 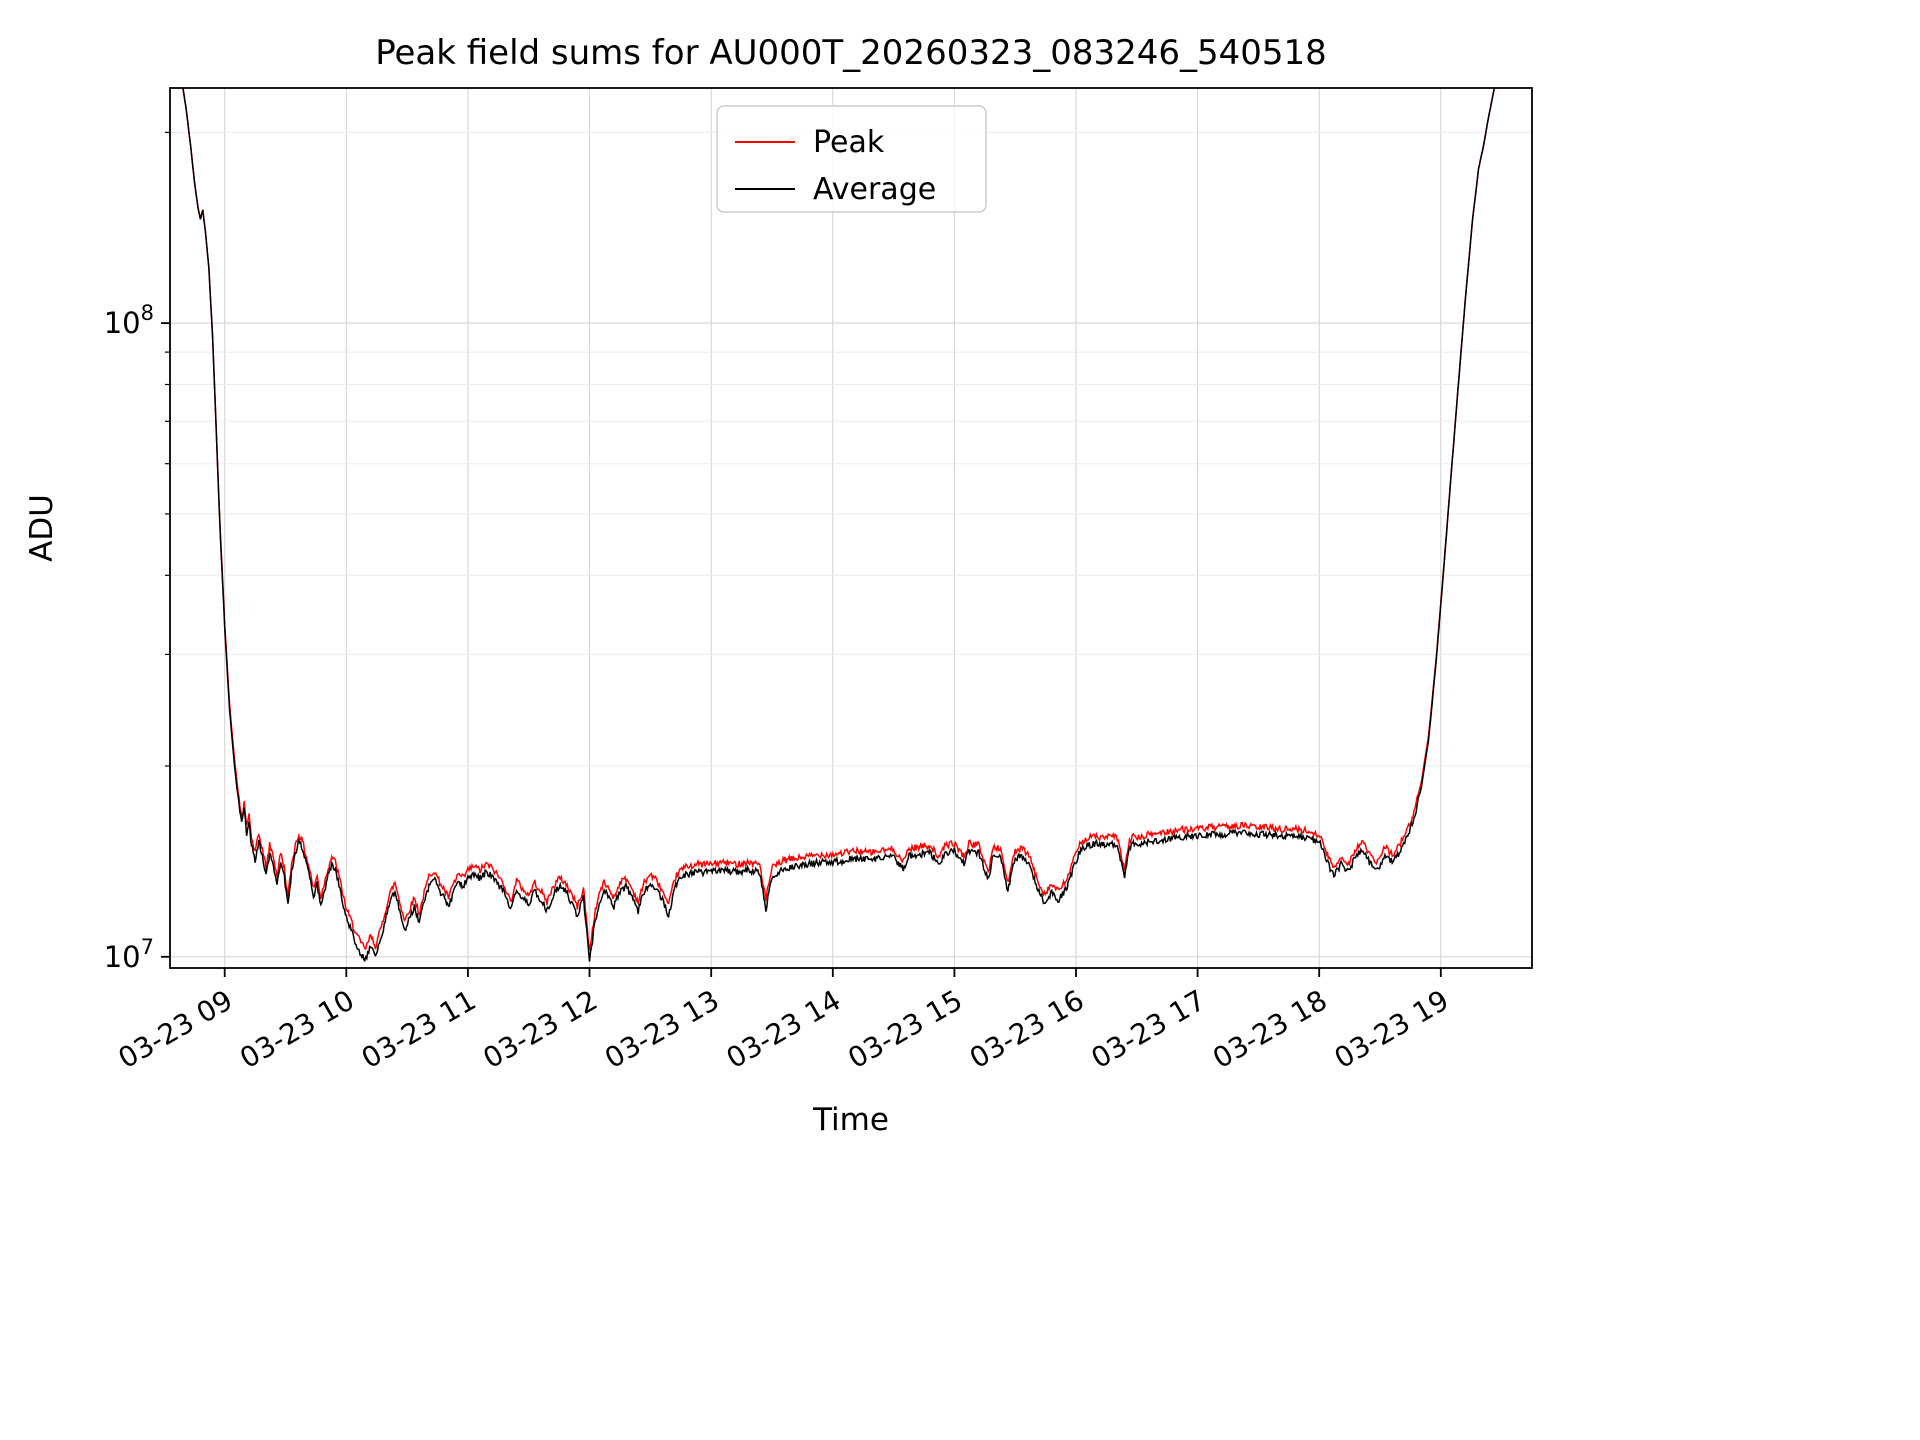 I want to click on y-axis-label: ADU, so click(x=42, y=528).